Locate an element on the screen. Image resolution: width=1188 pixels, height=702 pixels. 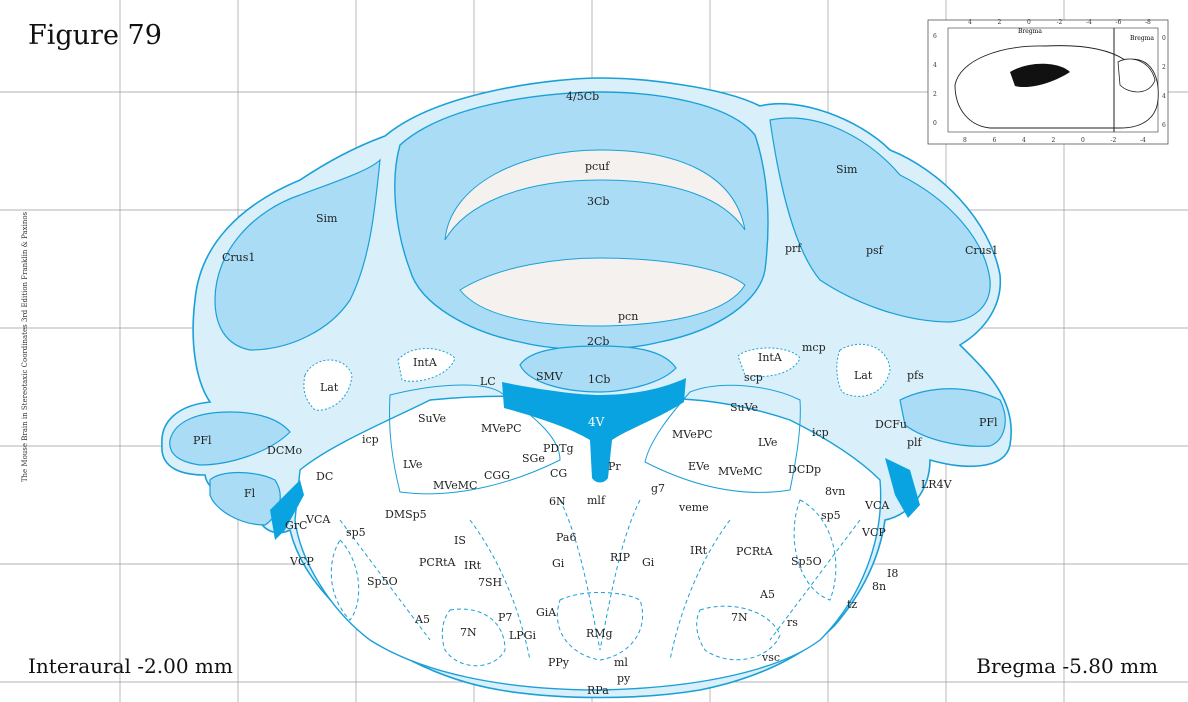
label-mvepc-r: MVePC is located at coordinates (692, 434).